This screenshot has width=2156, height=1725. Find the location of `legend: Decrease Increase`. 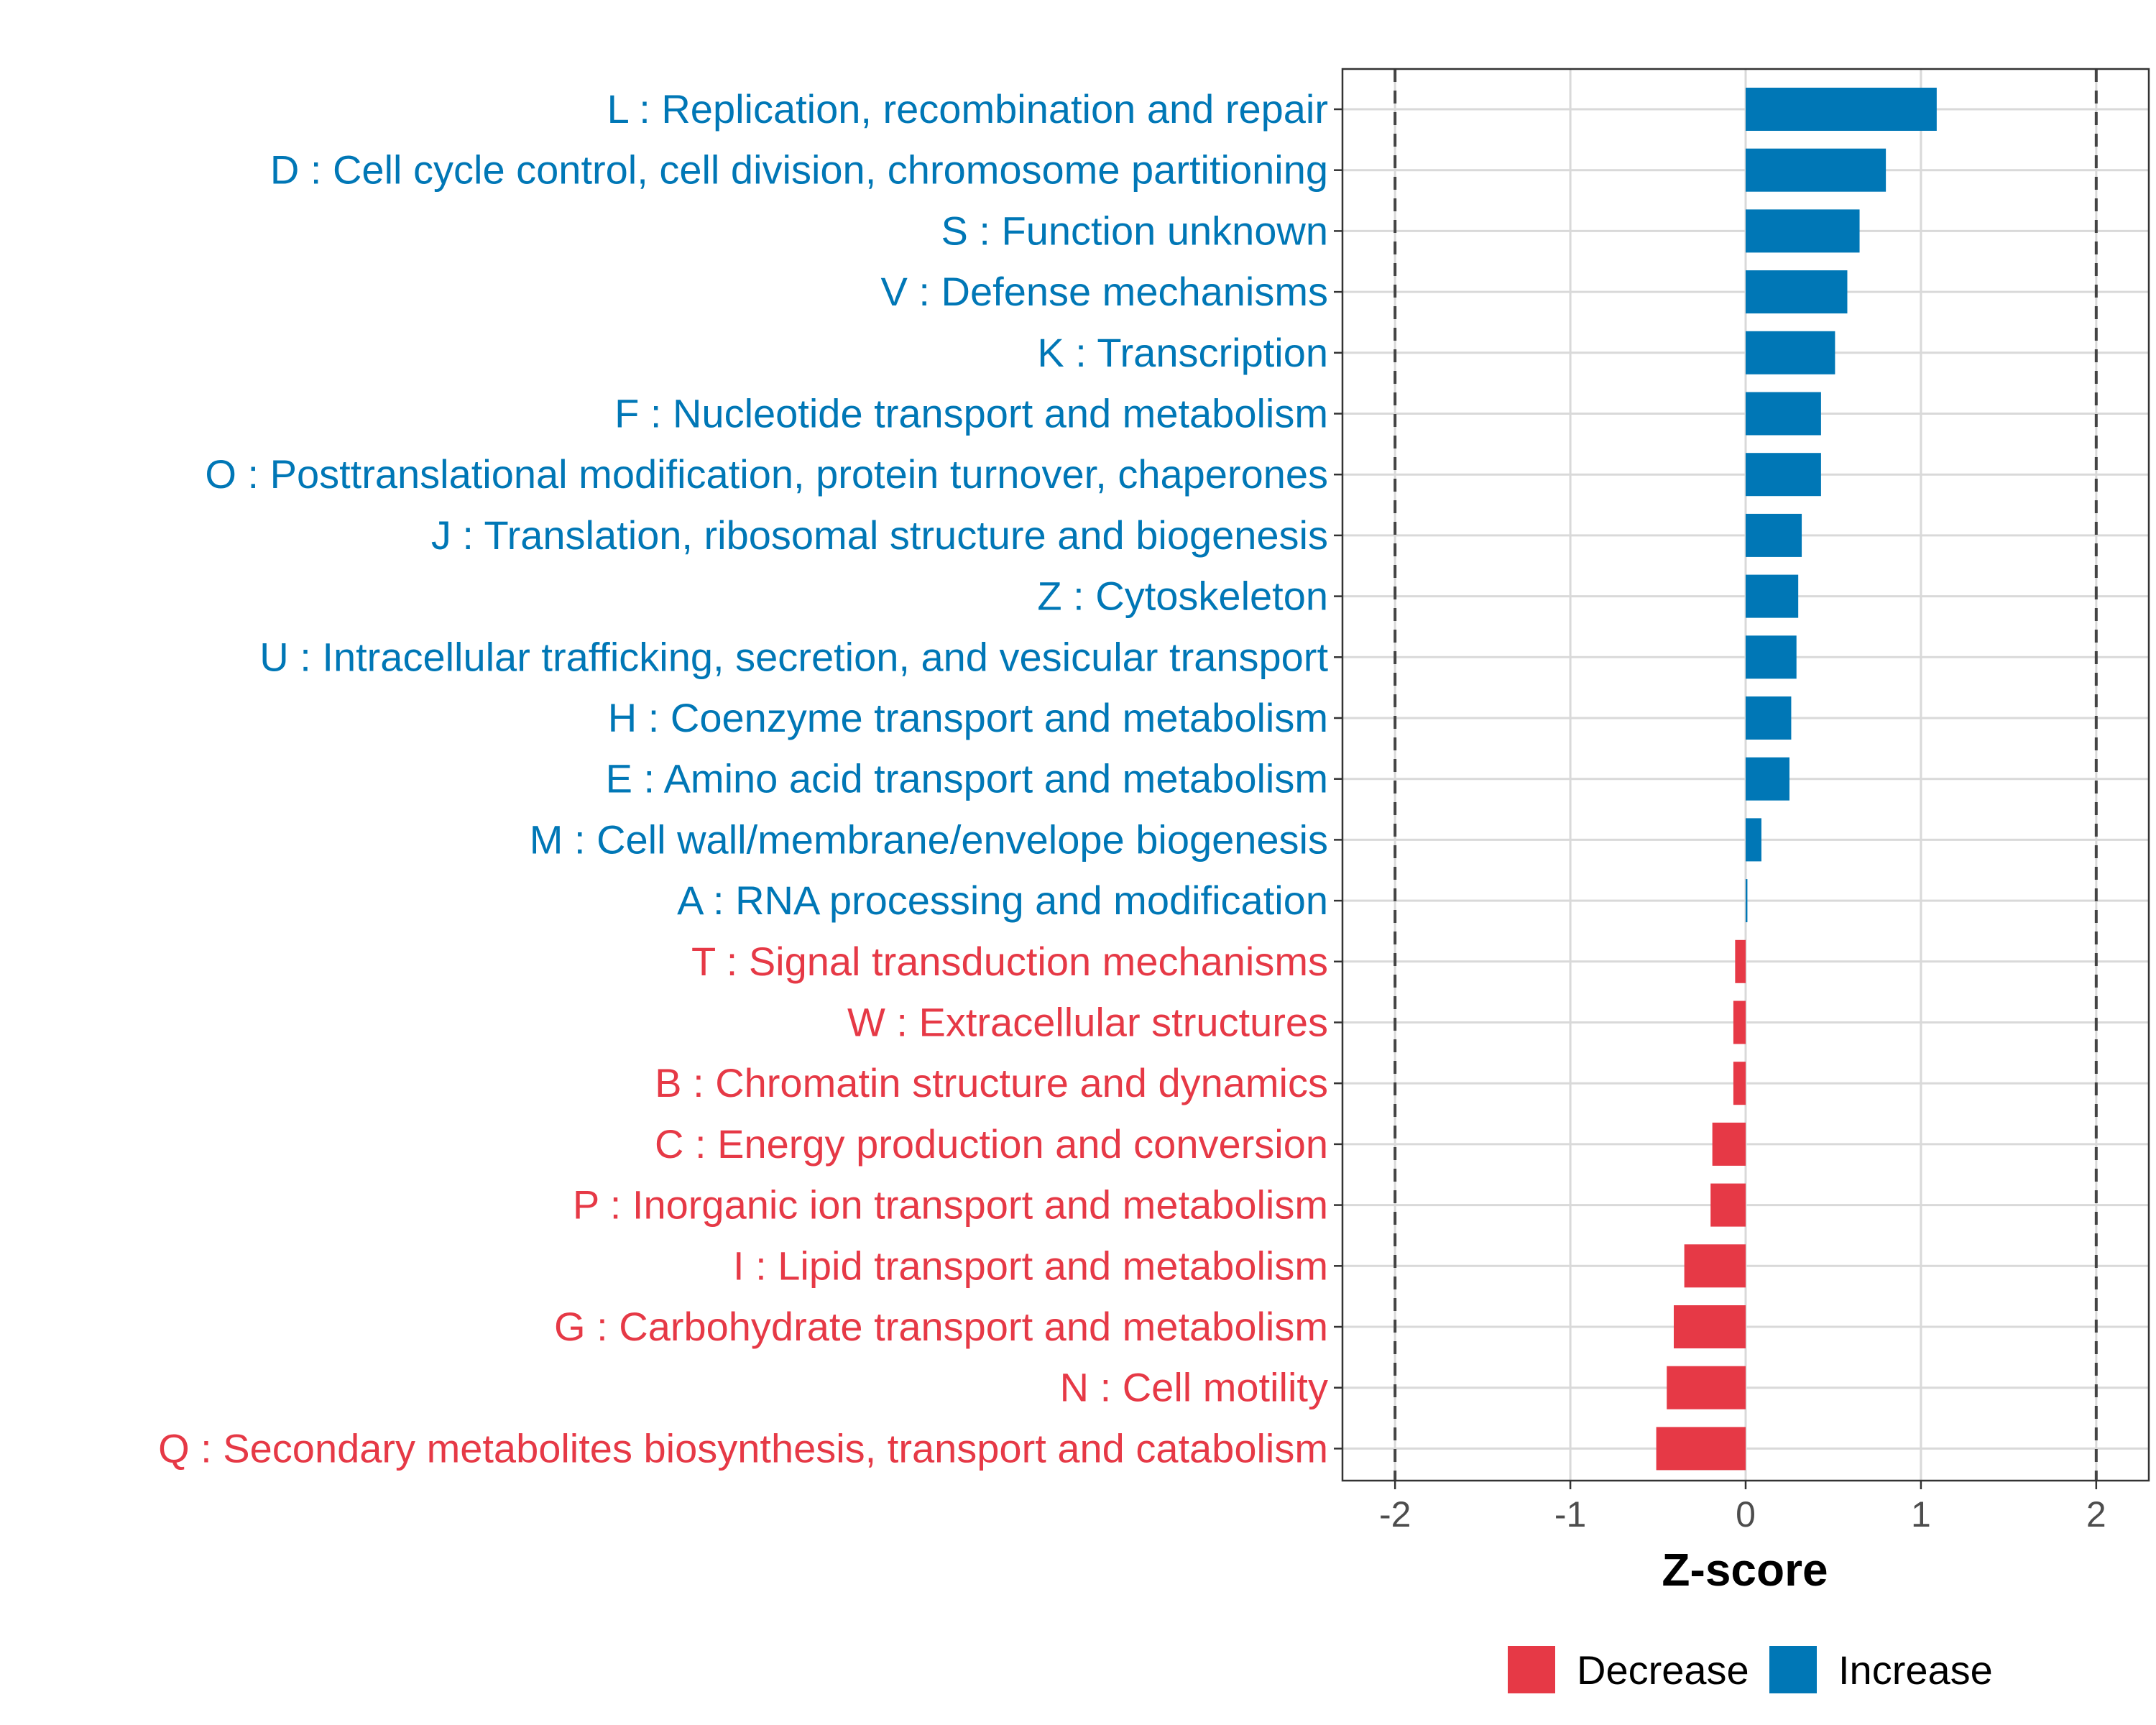

legend: Decrease Increase is located at coordinates (1751, 1669).